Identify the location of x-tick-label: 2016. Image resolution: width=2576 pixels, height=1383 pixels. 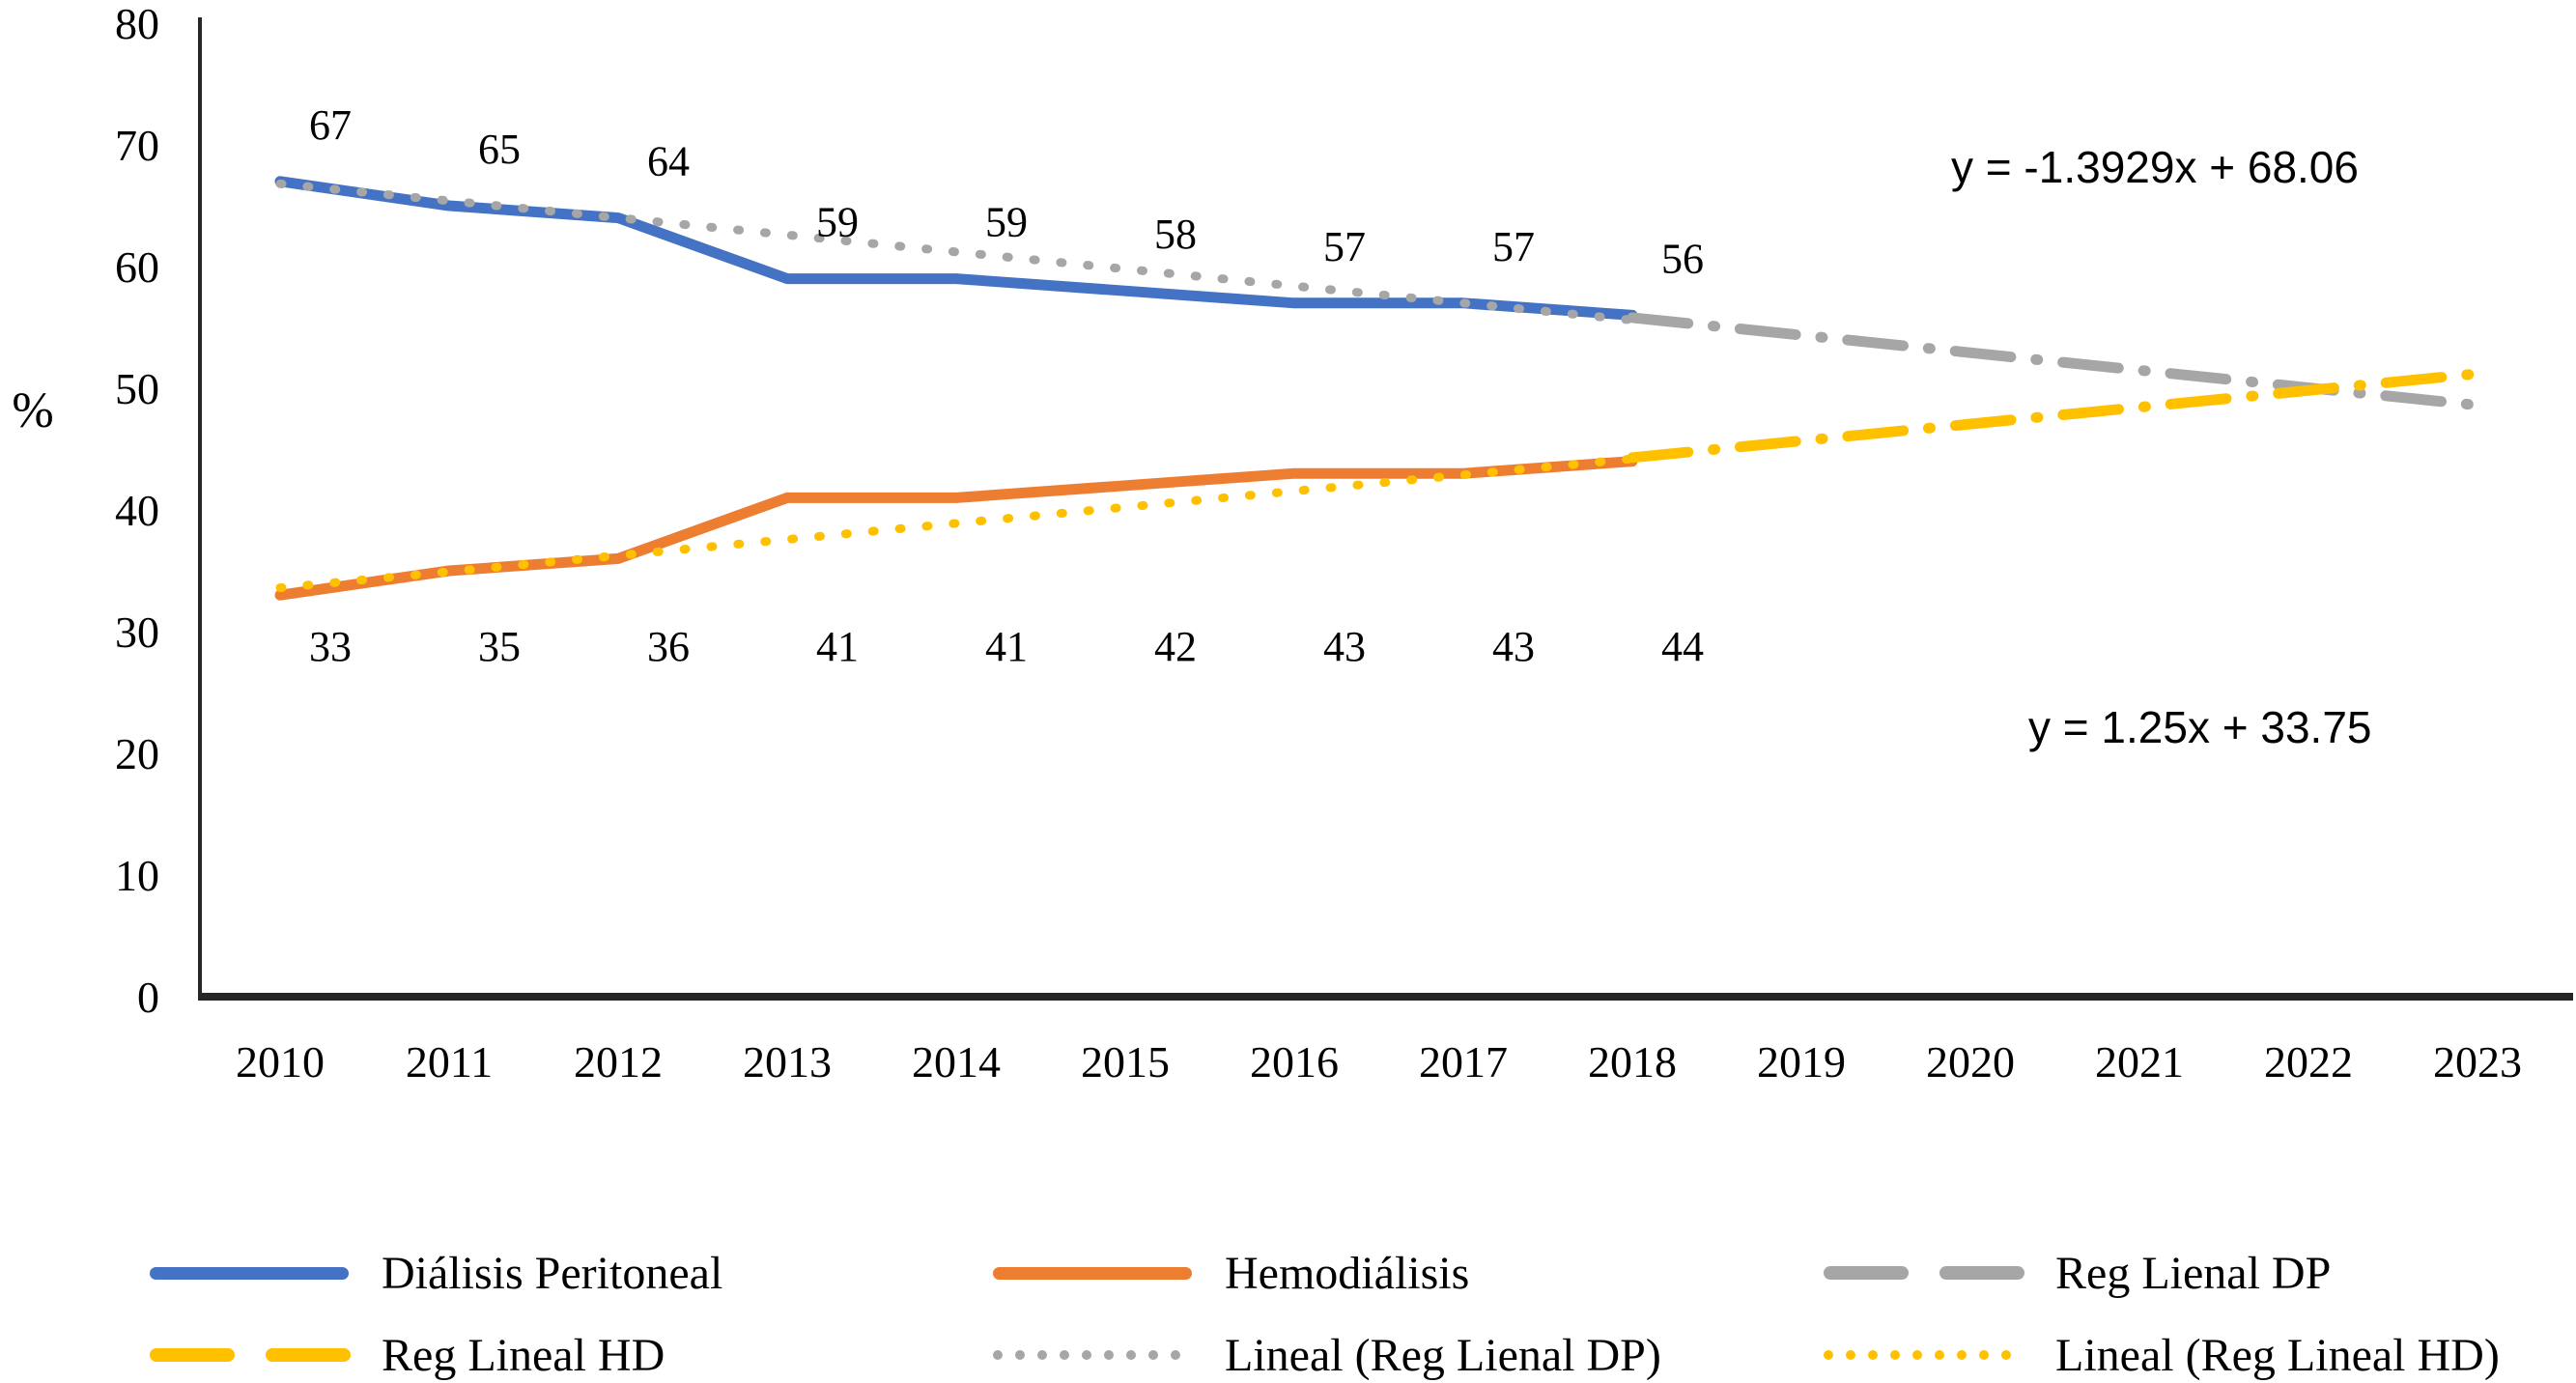
(1294, 1062).